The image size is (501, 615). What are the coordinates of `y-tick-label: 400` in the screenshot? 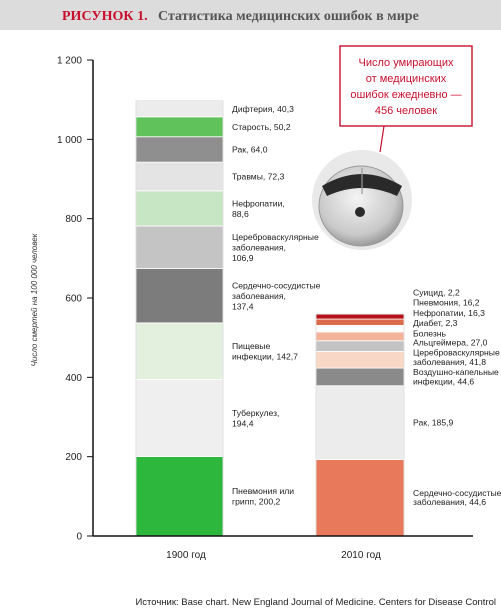 It's located at (73, 378).